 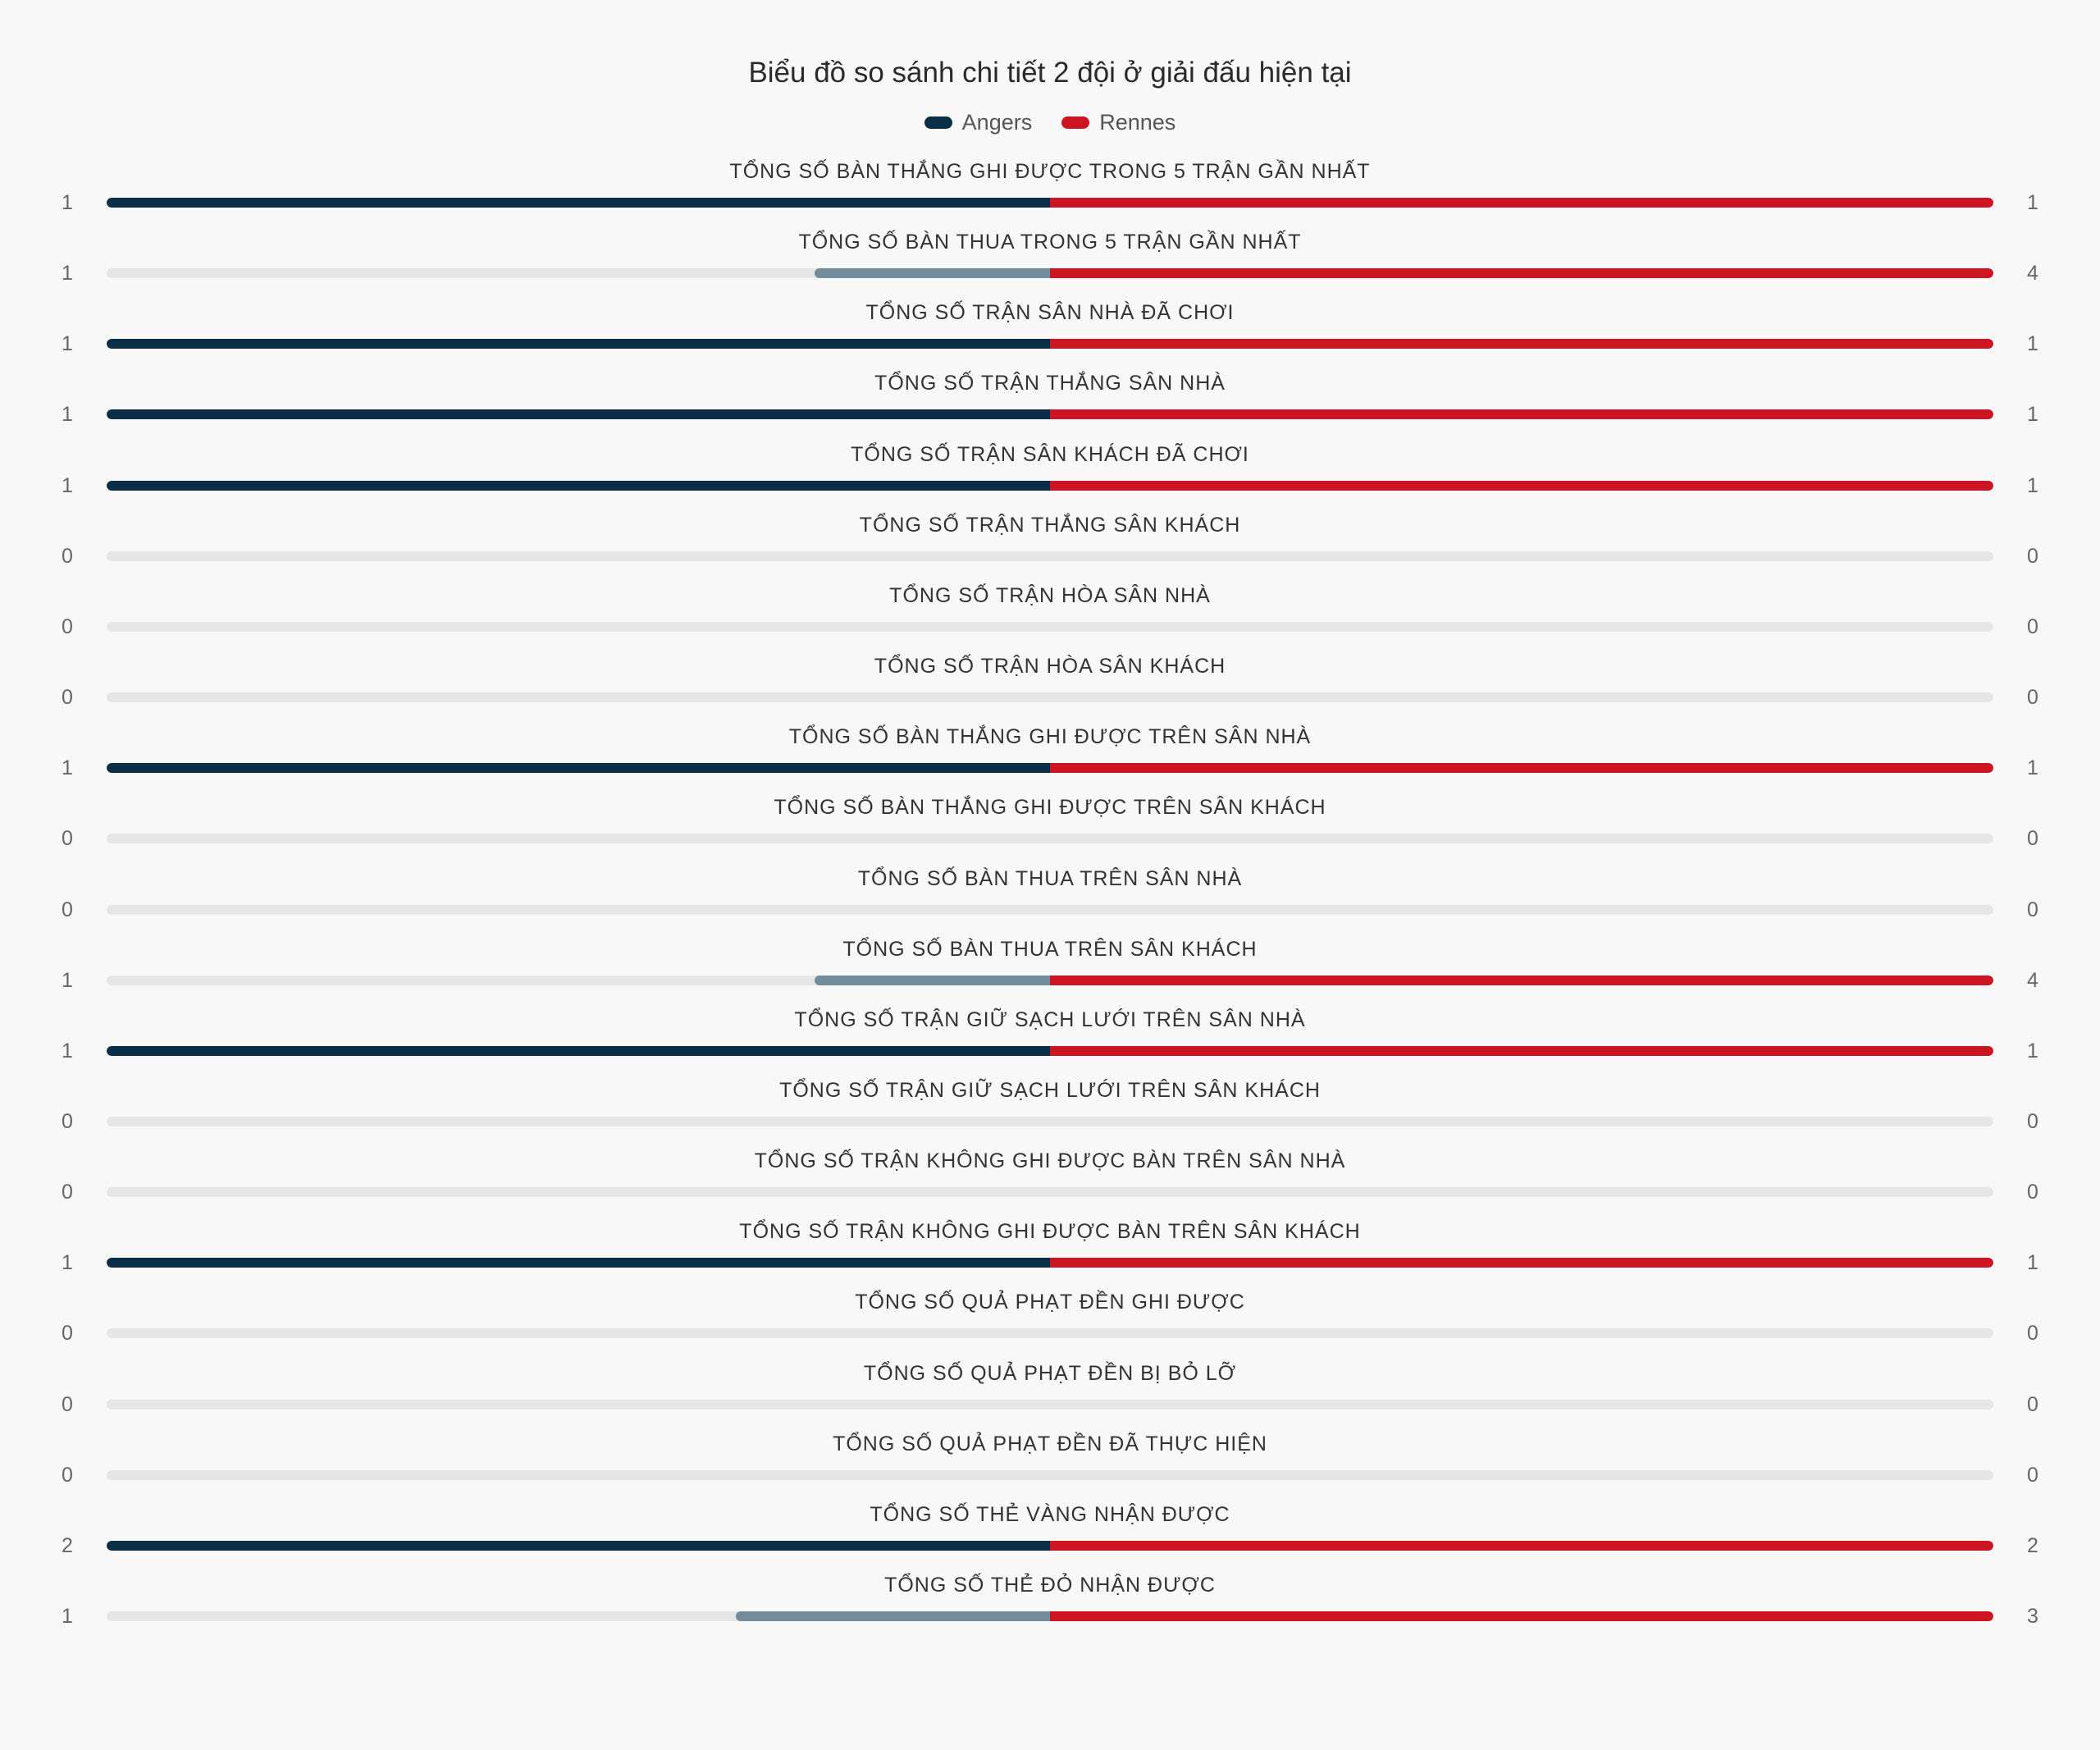 What do you see at coordinates (1050, 617) in the screenshot?
I see `comparison-row: TỔNG SỐ TRẬN HÒA SÂN NHÀ 0 0` at bounding box center [1050, 617].